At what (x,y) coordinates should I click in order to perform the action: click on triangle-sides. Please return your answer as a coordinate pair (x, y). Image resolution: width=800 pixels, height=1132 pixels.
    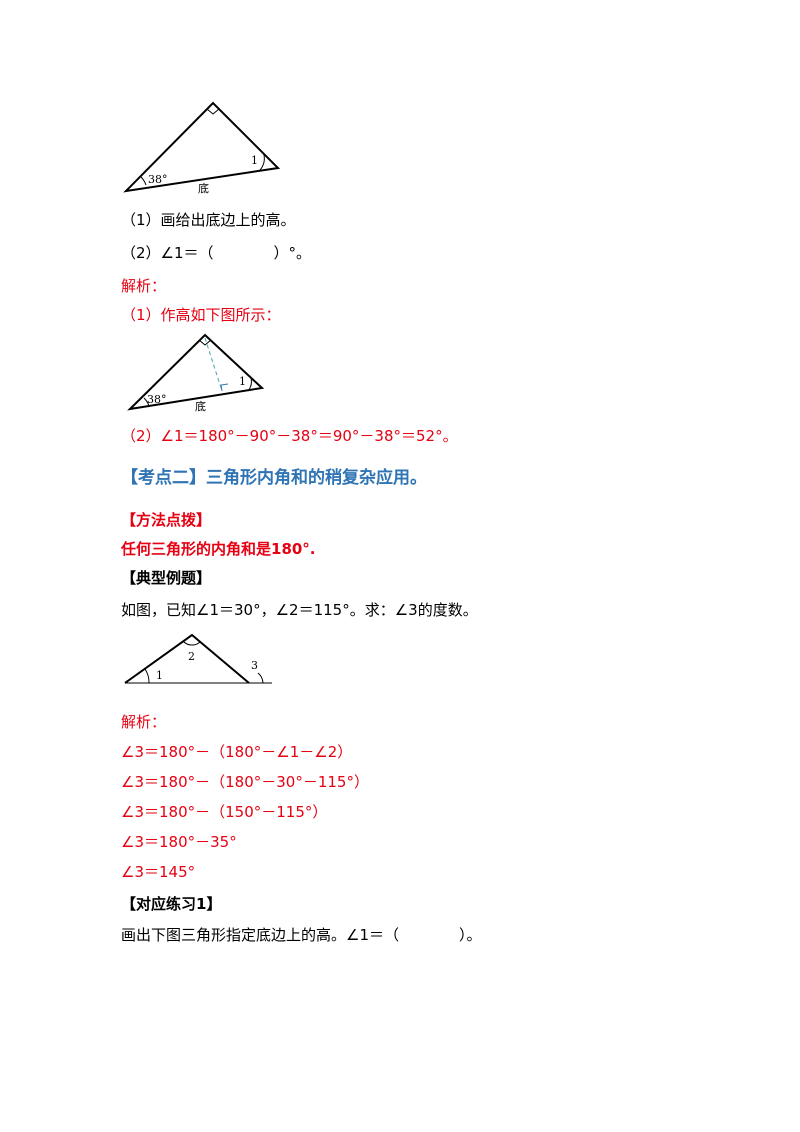
    Looking at the image, I should click on (187, 658).